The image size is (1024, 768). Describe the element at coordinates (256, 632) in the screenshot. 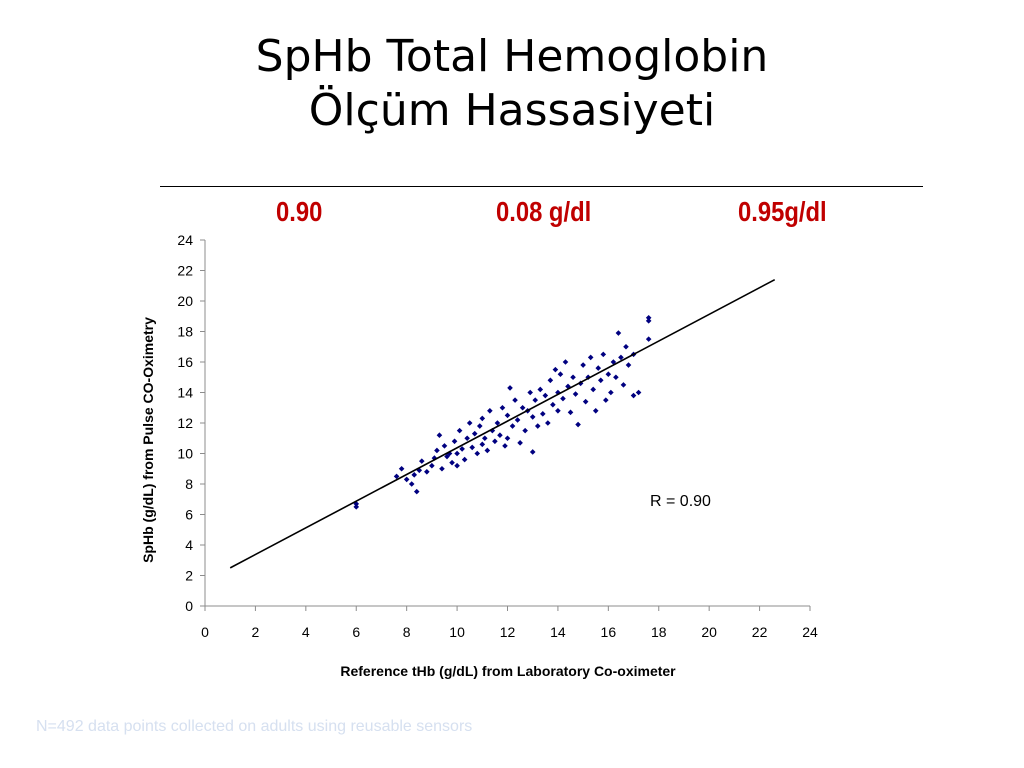

I see `x-tick-label: 2` at that location.